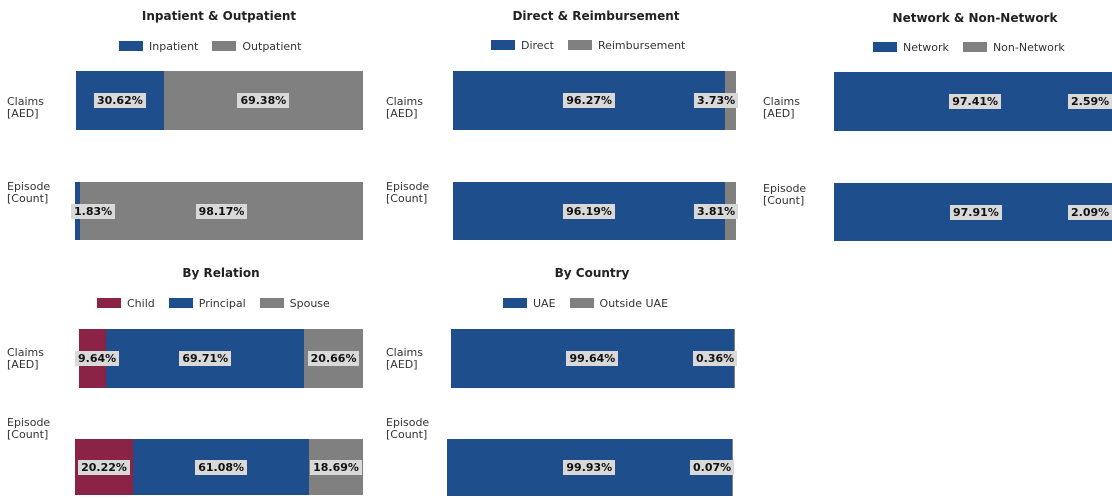 This screenshot has height=498, width=1112. Describe the element at coordinates (404, 352) in the screenshot. I see `chart-5-row-label-line: Claims` at that location.